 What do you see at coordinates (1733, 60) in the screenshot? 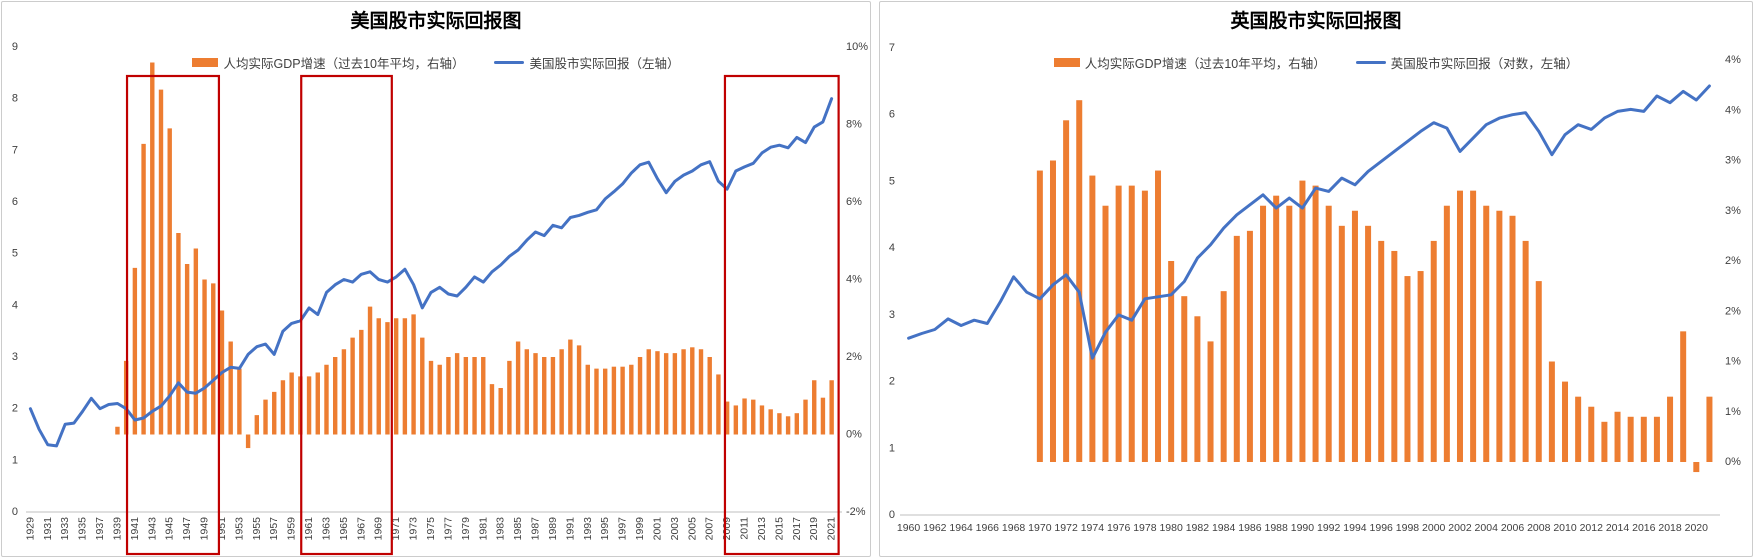
I see `right-axis-tick: 4%` at bounding box center [1733, 60].